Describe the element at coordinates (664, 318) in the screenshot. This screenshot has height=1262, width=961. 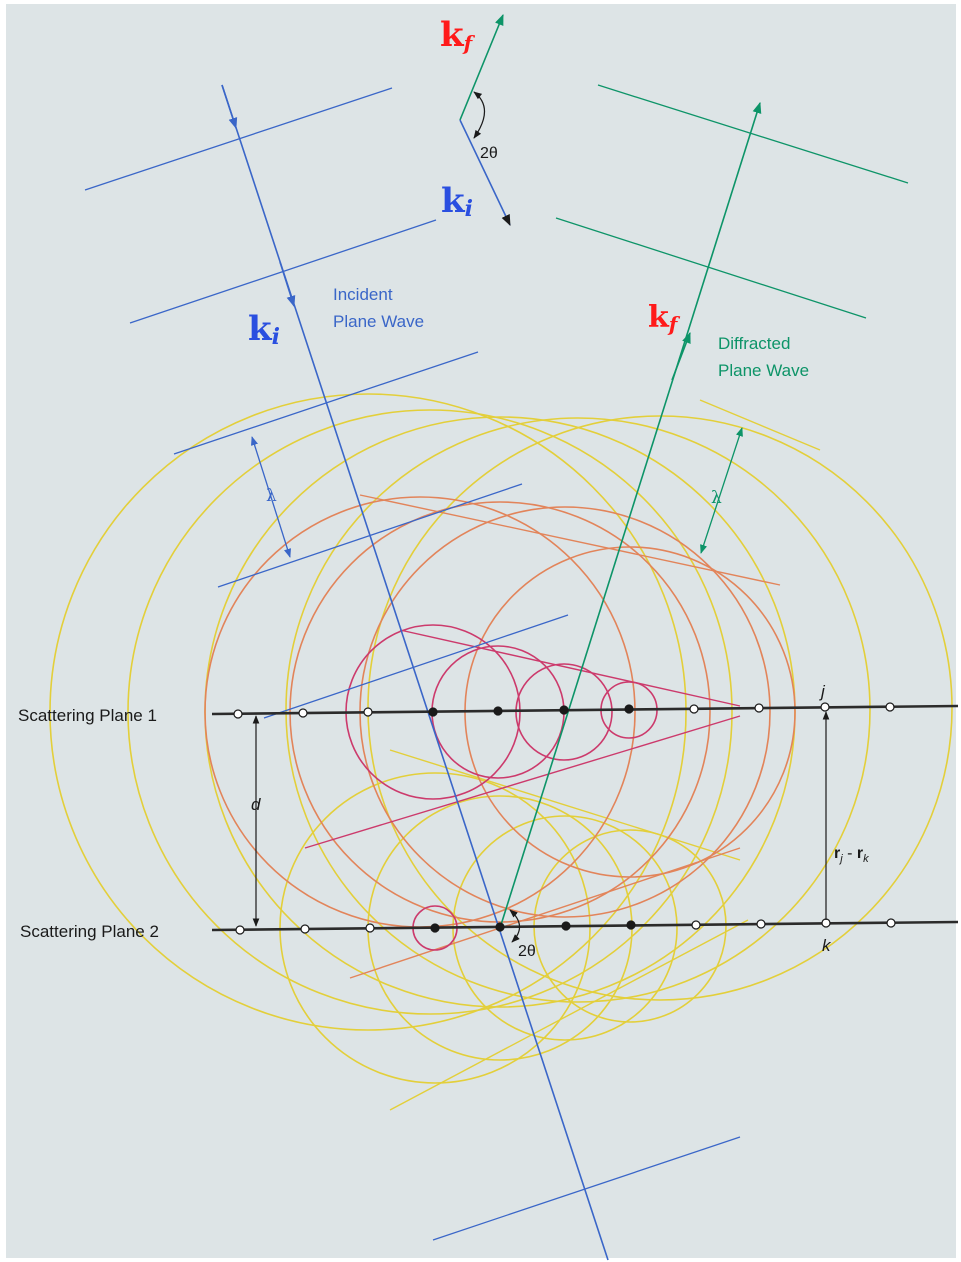
I see `kf-mid-label: kf` at that location.